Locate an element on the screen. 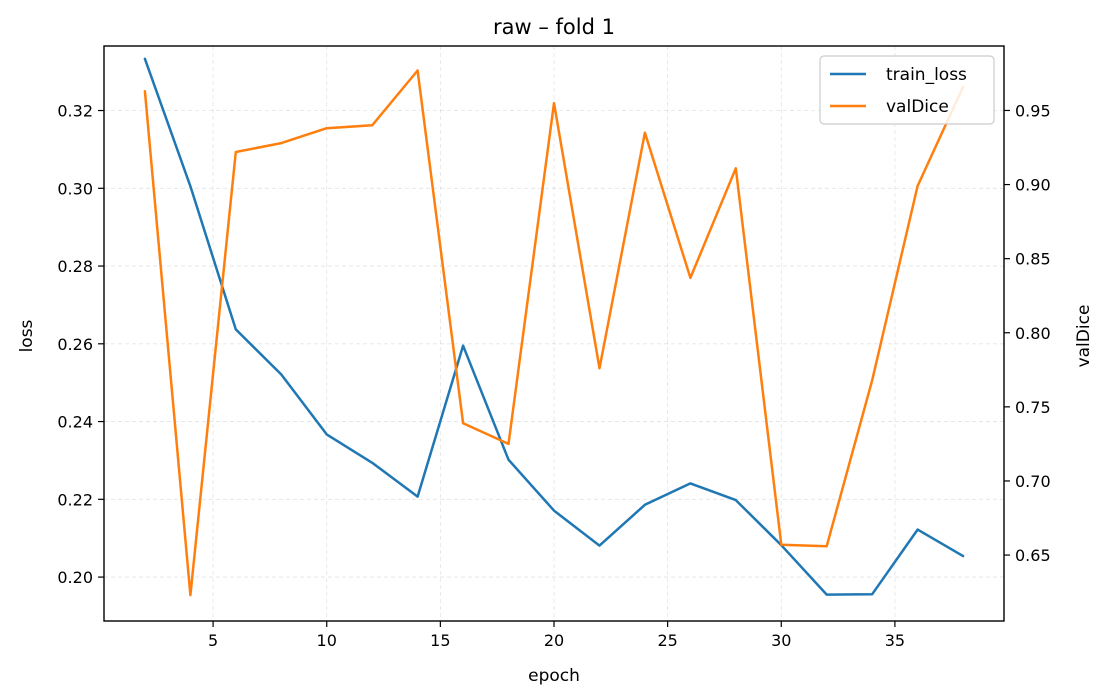 The height and width of the screenshot is (700, 1108). chart-title: raw – fold 1 is located at coordinates (554, 27).